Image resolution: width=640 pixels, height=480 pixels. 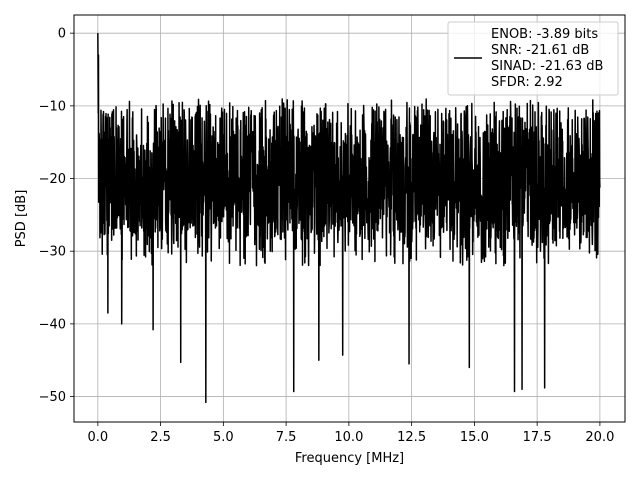 I want to click on y-tick-label: −20, so click(x=52, y=179).